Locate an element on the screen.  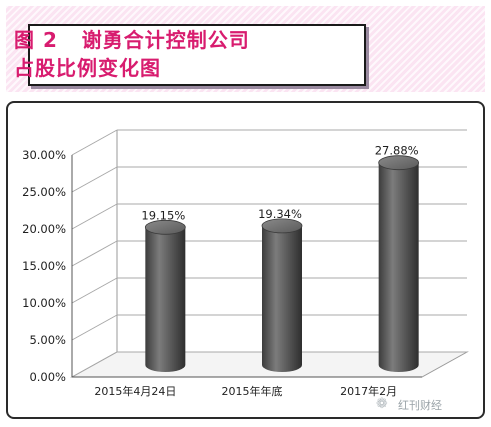
x-tick-label: 2015年4月24日 is located at coordinates (135, 391).